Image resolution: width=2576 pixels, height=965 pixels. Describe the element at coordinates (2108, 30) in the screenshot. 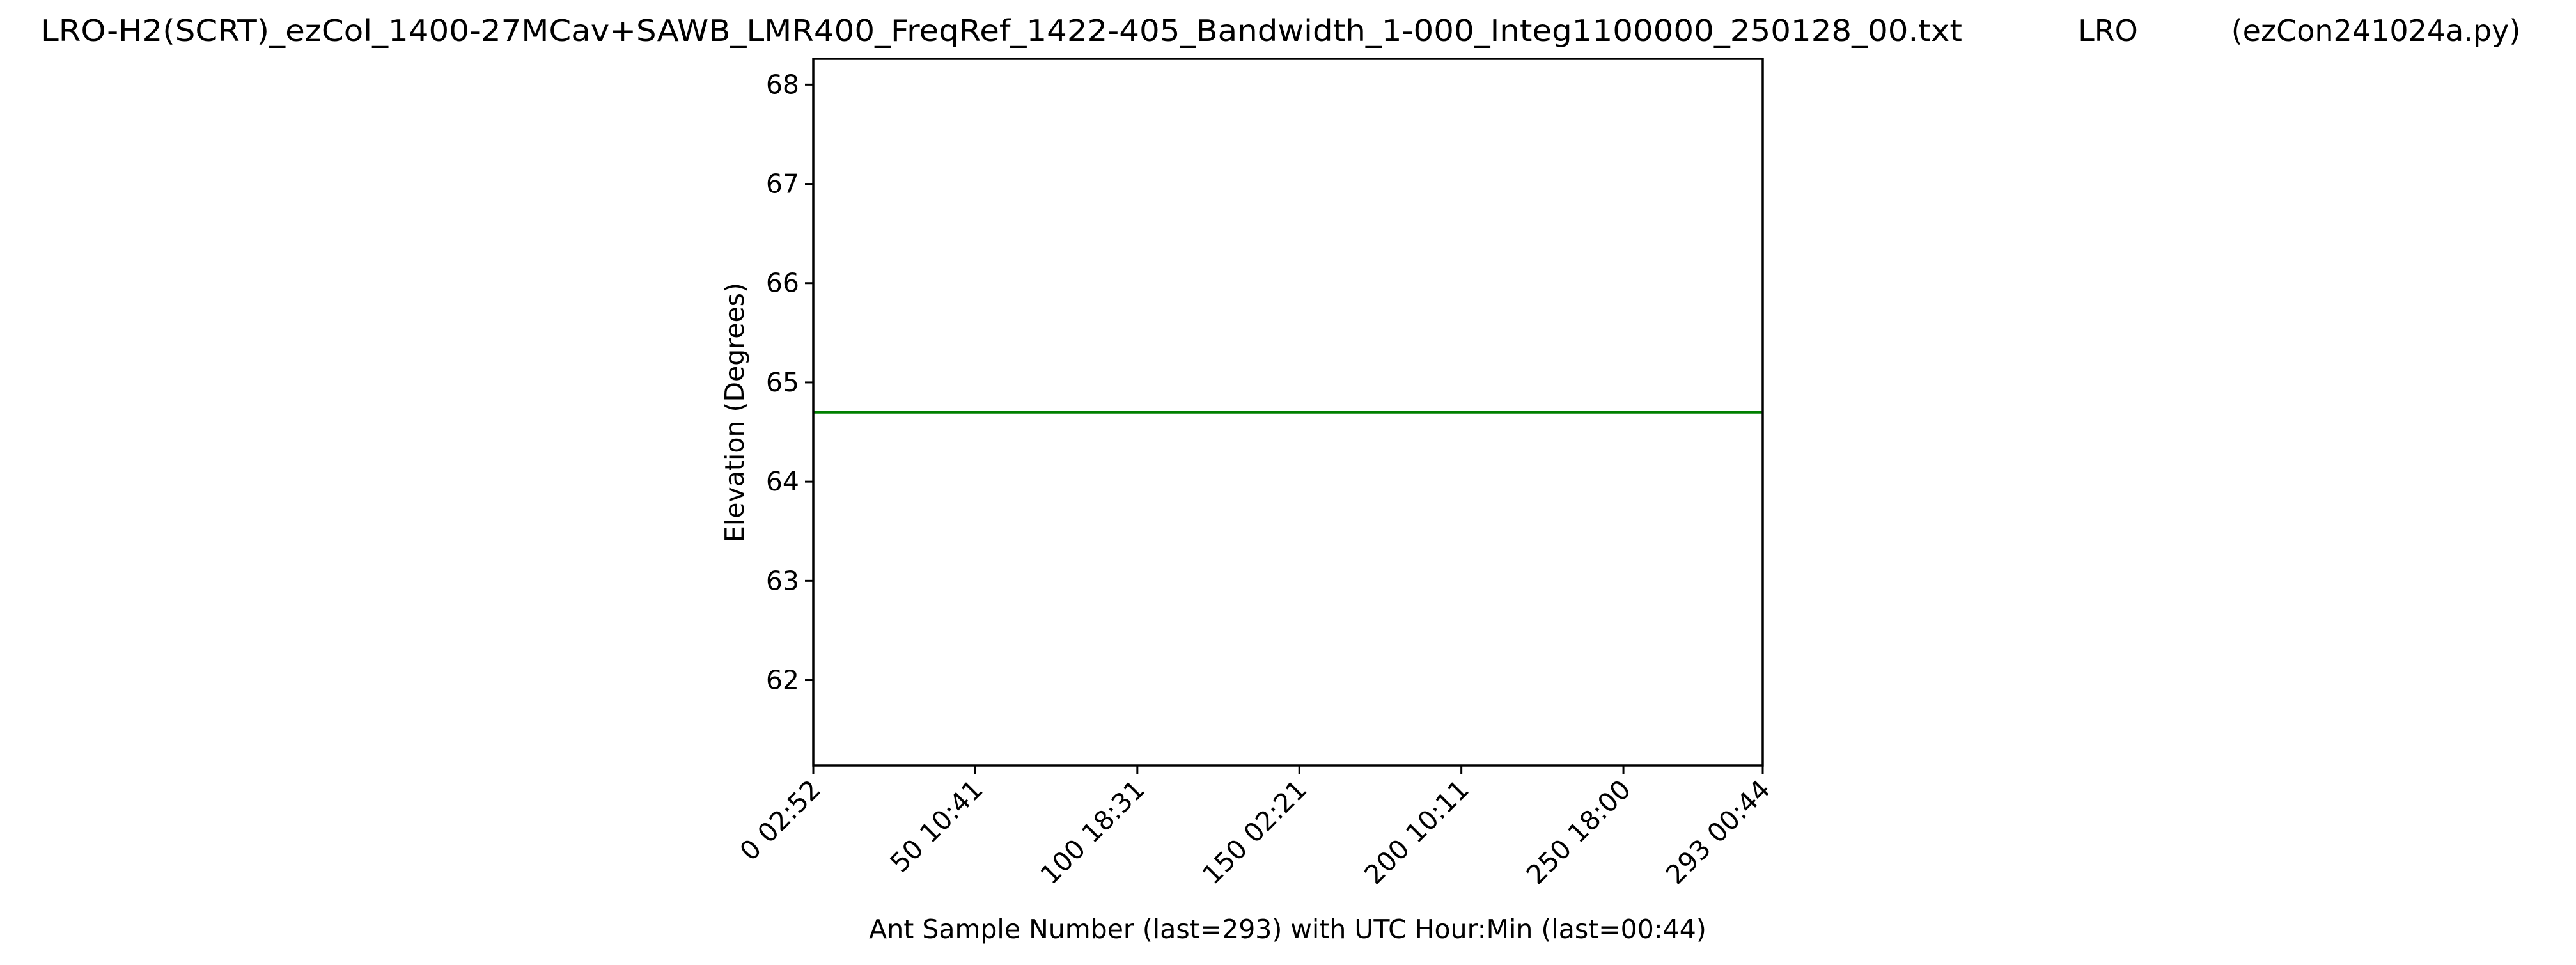

I see `chart-title-site: LRO` at that location.